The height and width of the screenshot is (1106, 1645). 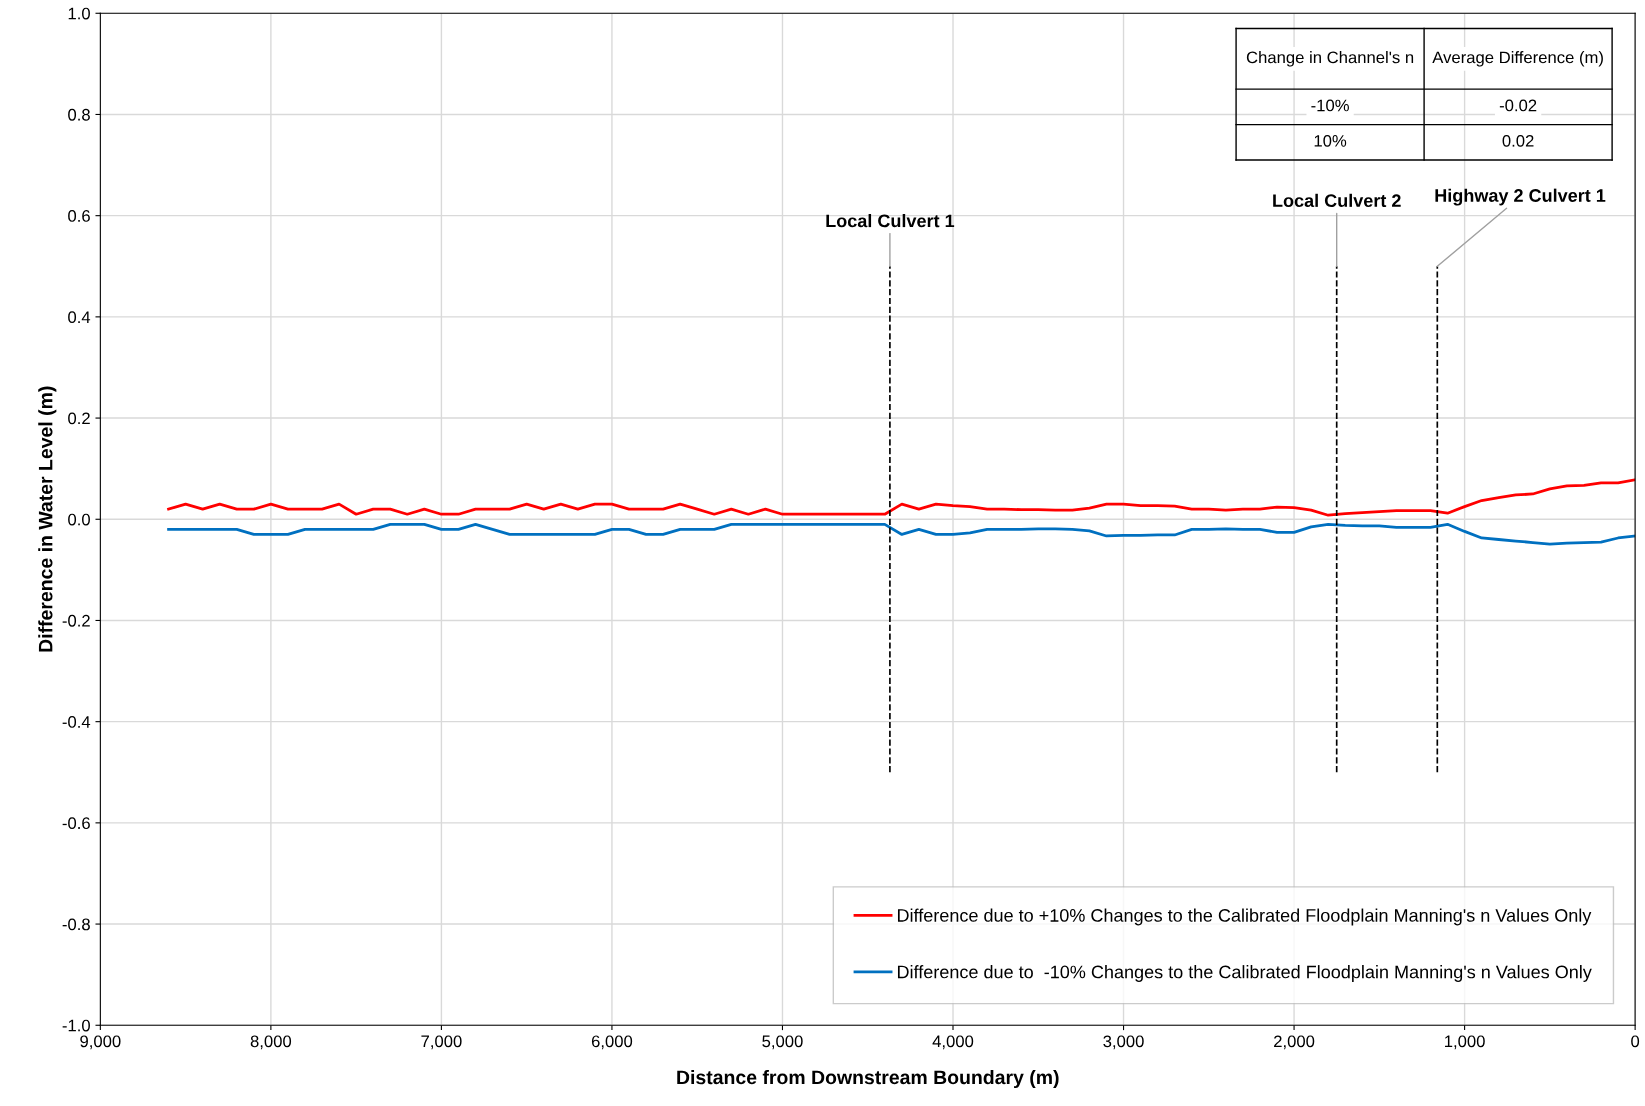 What do you see at coordinates (1244, 973) in the screenshot?
I see `legend-label: Difference due to -10% Changes to the Calibrated Floodplain Manning's n Values Only` at bounding box center [1244, 973].